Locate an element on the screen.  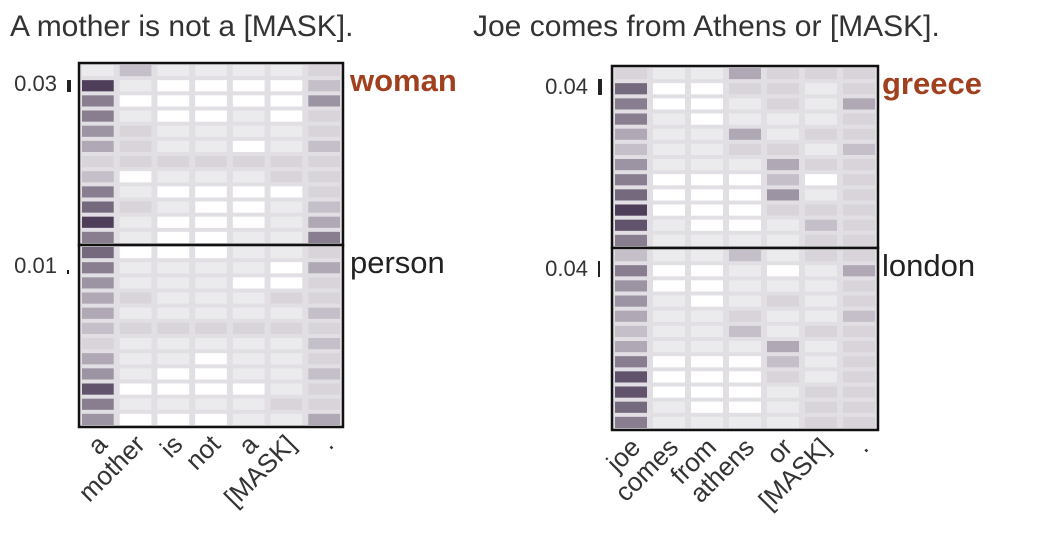
prediction-label: person is located at coordinates (397, 262).